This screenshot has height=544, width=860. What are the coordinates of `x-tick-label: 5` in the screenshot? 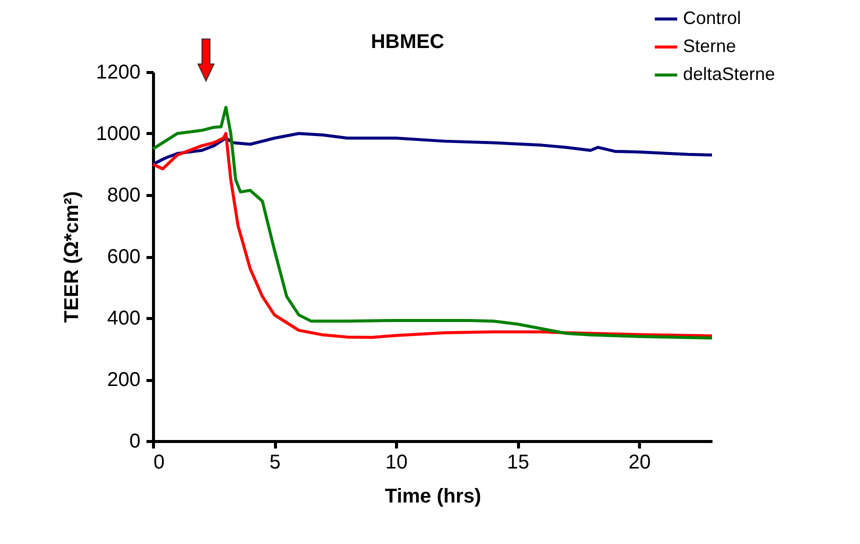 It's located at (275, 463).